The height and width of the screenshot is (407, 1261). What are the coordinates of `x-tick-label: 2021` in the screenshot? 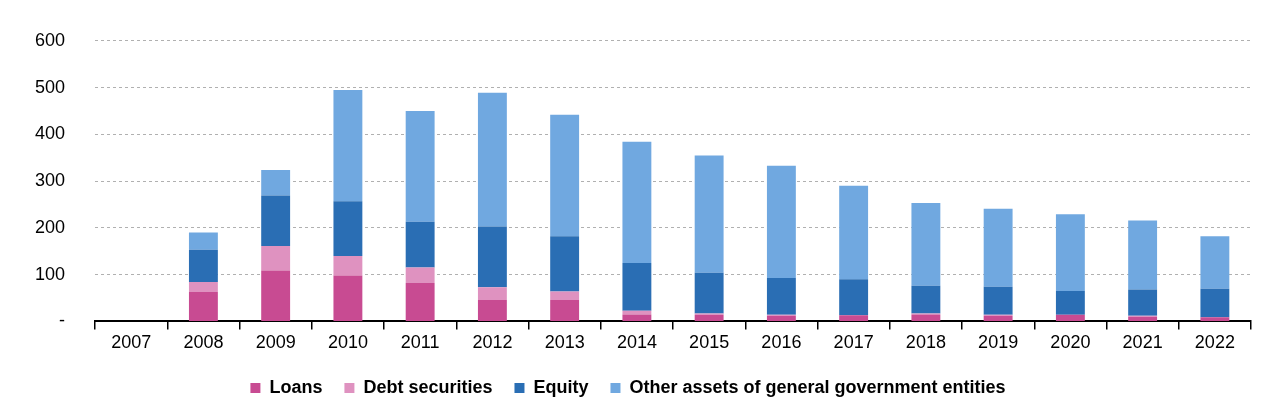 It's located at (1142, 342).